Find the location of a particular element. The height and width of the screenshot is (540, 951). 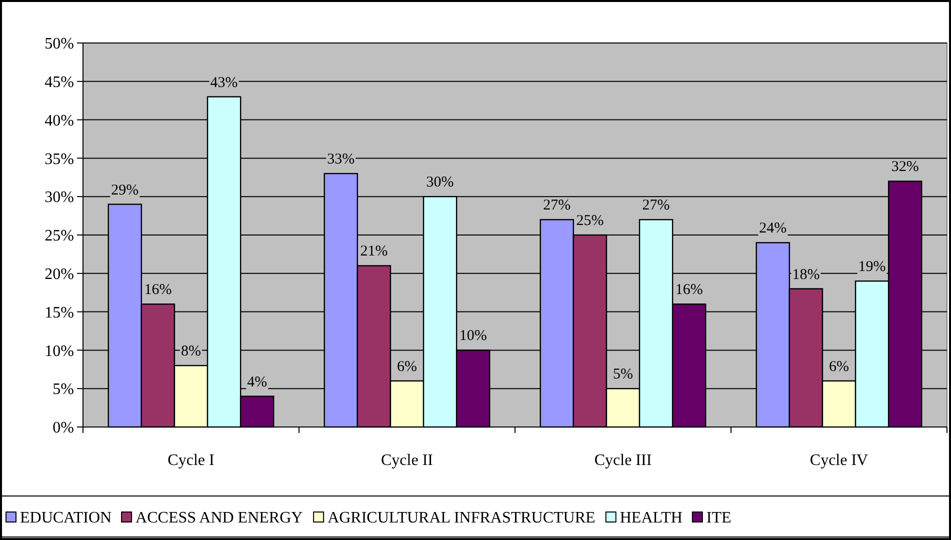

data-label: 18% is located at coordinates (806, 274).